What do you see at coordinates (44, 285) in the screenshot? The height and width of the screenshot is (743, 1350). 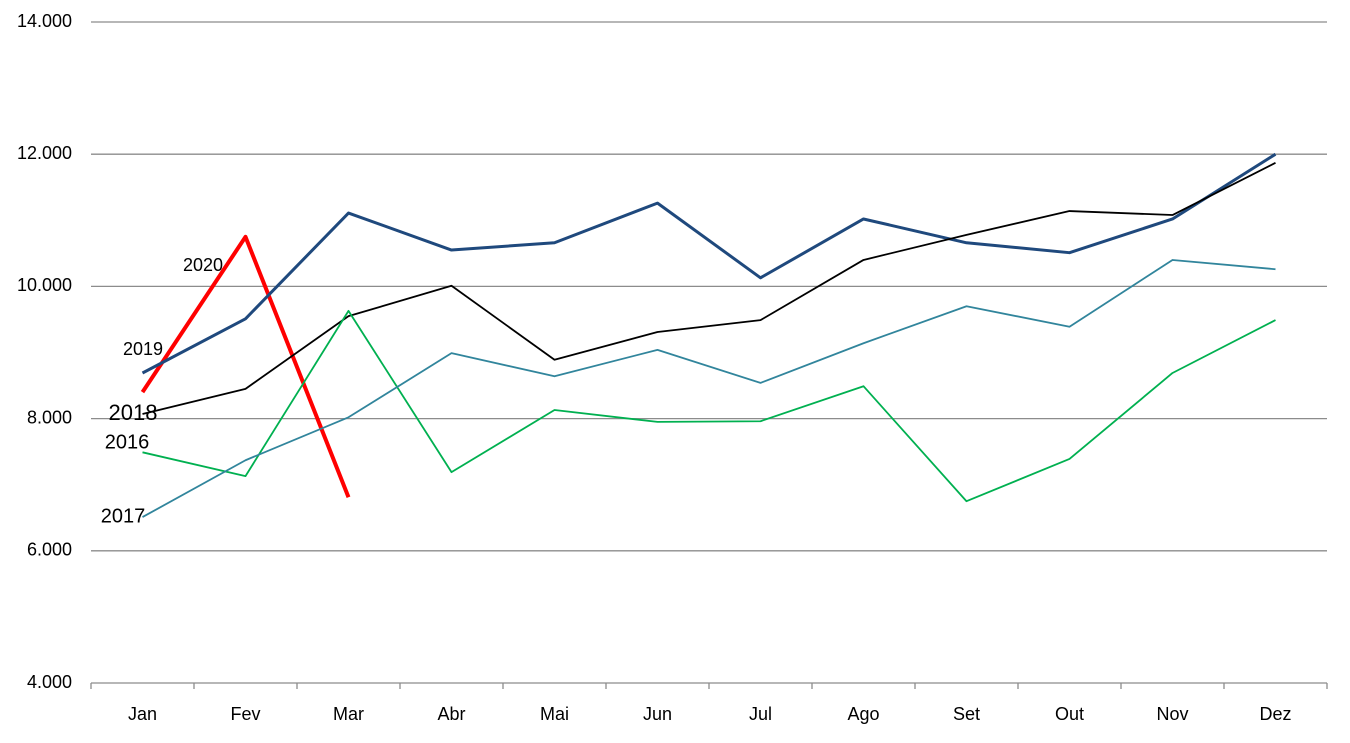 I see `y-tick-label: 10.000` at bounding box center [44, 285].